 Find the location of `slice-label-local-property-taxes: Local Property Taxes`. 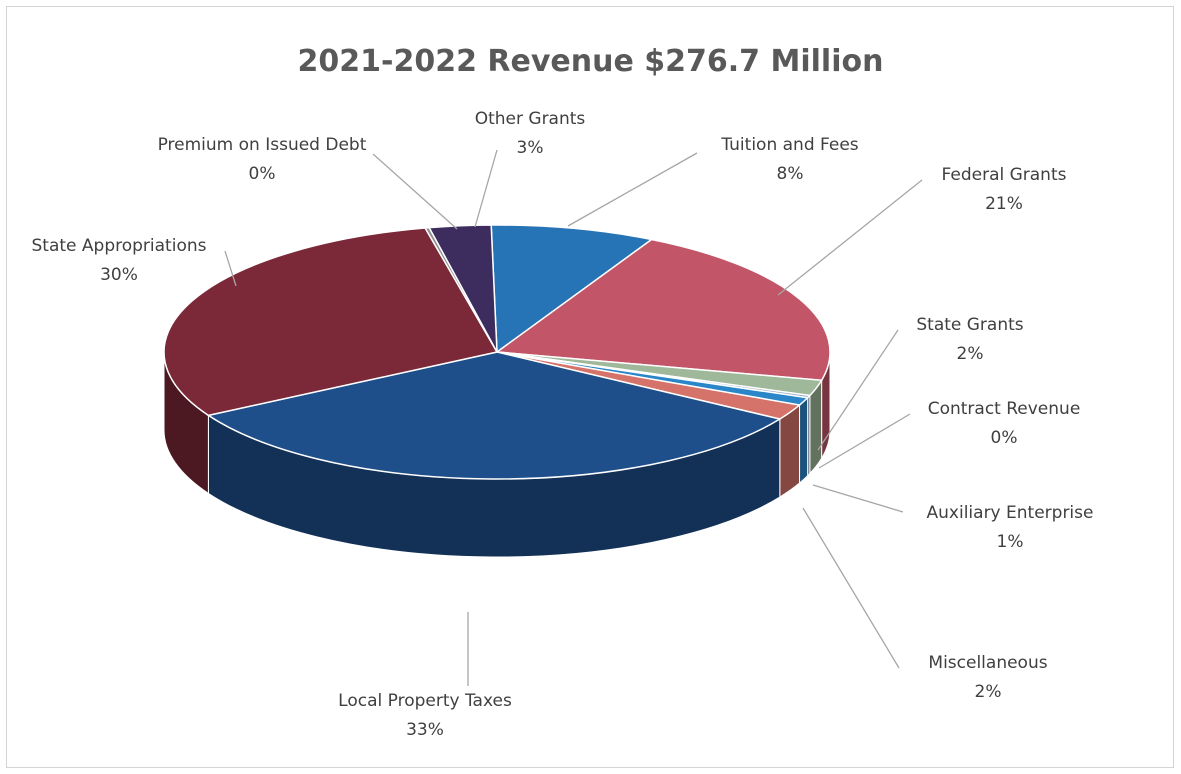

slice-label-local-property-taxes: Local Property Taxes is located at coordinates (425, 701).